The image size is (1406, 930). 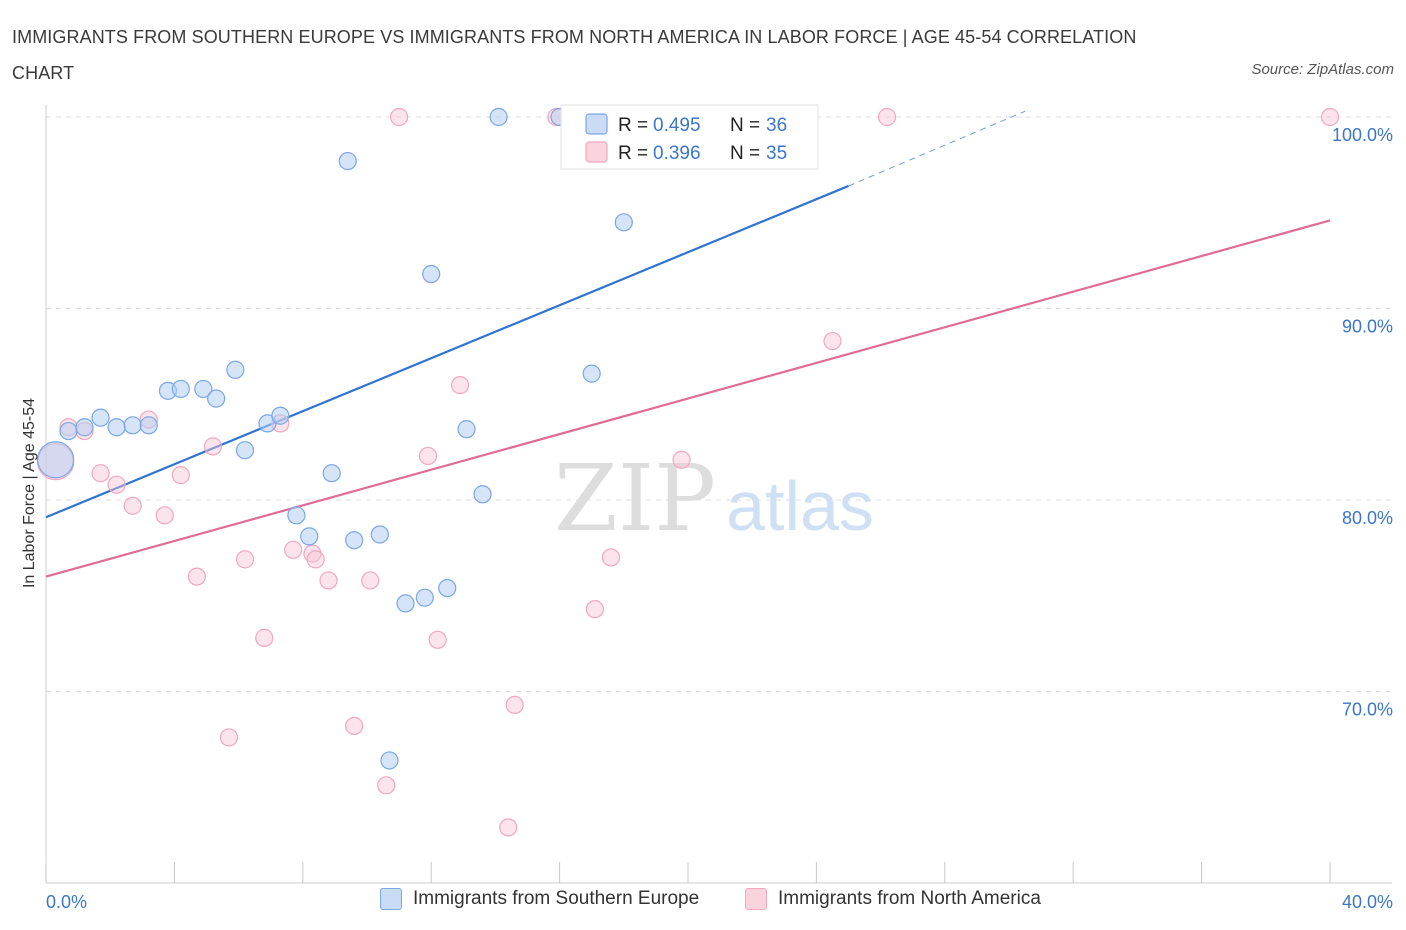 What do you see at coordinates (635, 498) in the screenshot?
I see `watermark-zip: ZIP` at bounding box center [635, 498].